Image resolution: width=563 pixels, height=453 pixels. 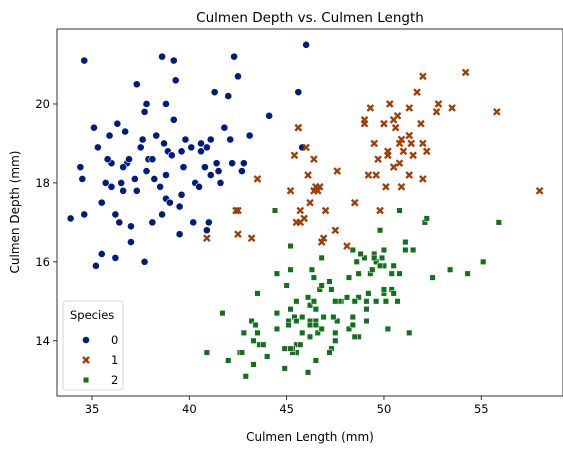 What do you see at coordinates (384, 409) in the screenshot?
I see `x-tick-label: 50` at bounding box center [384, 409].